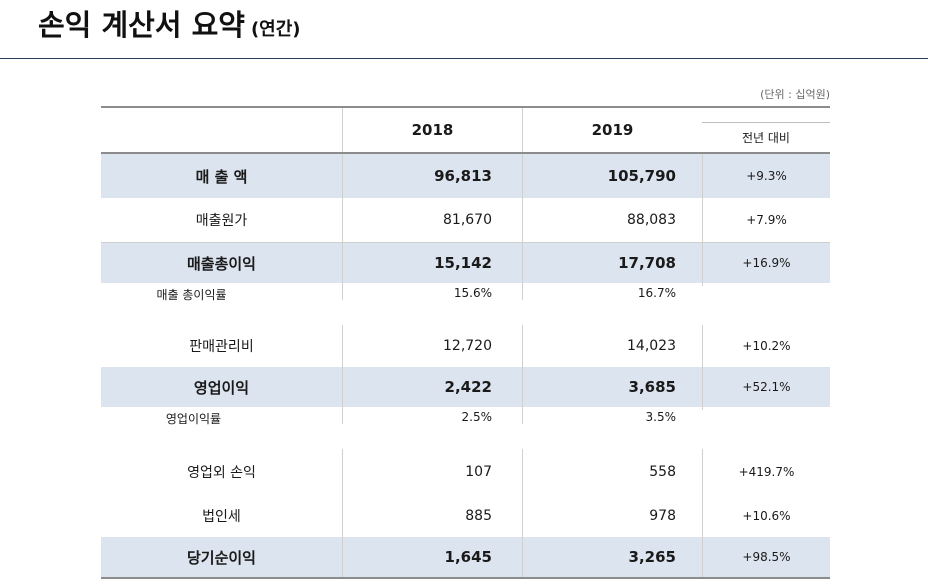  I want to click on row-2018: 96,813, so click(432, 176).